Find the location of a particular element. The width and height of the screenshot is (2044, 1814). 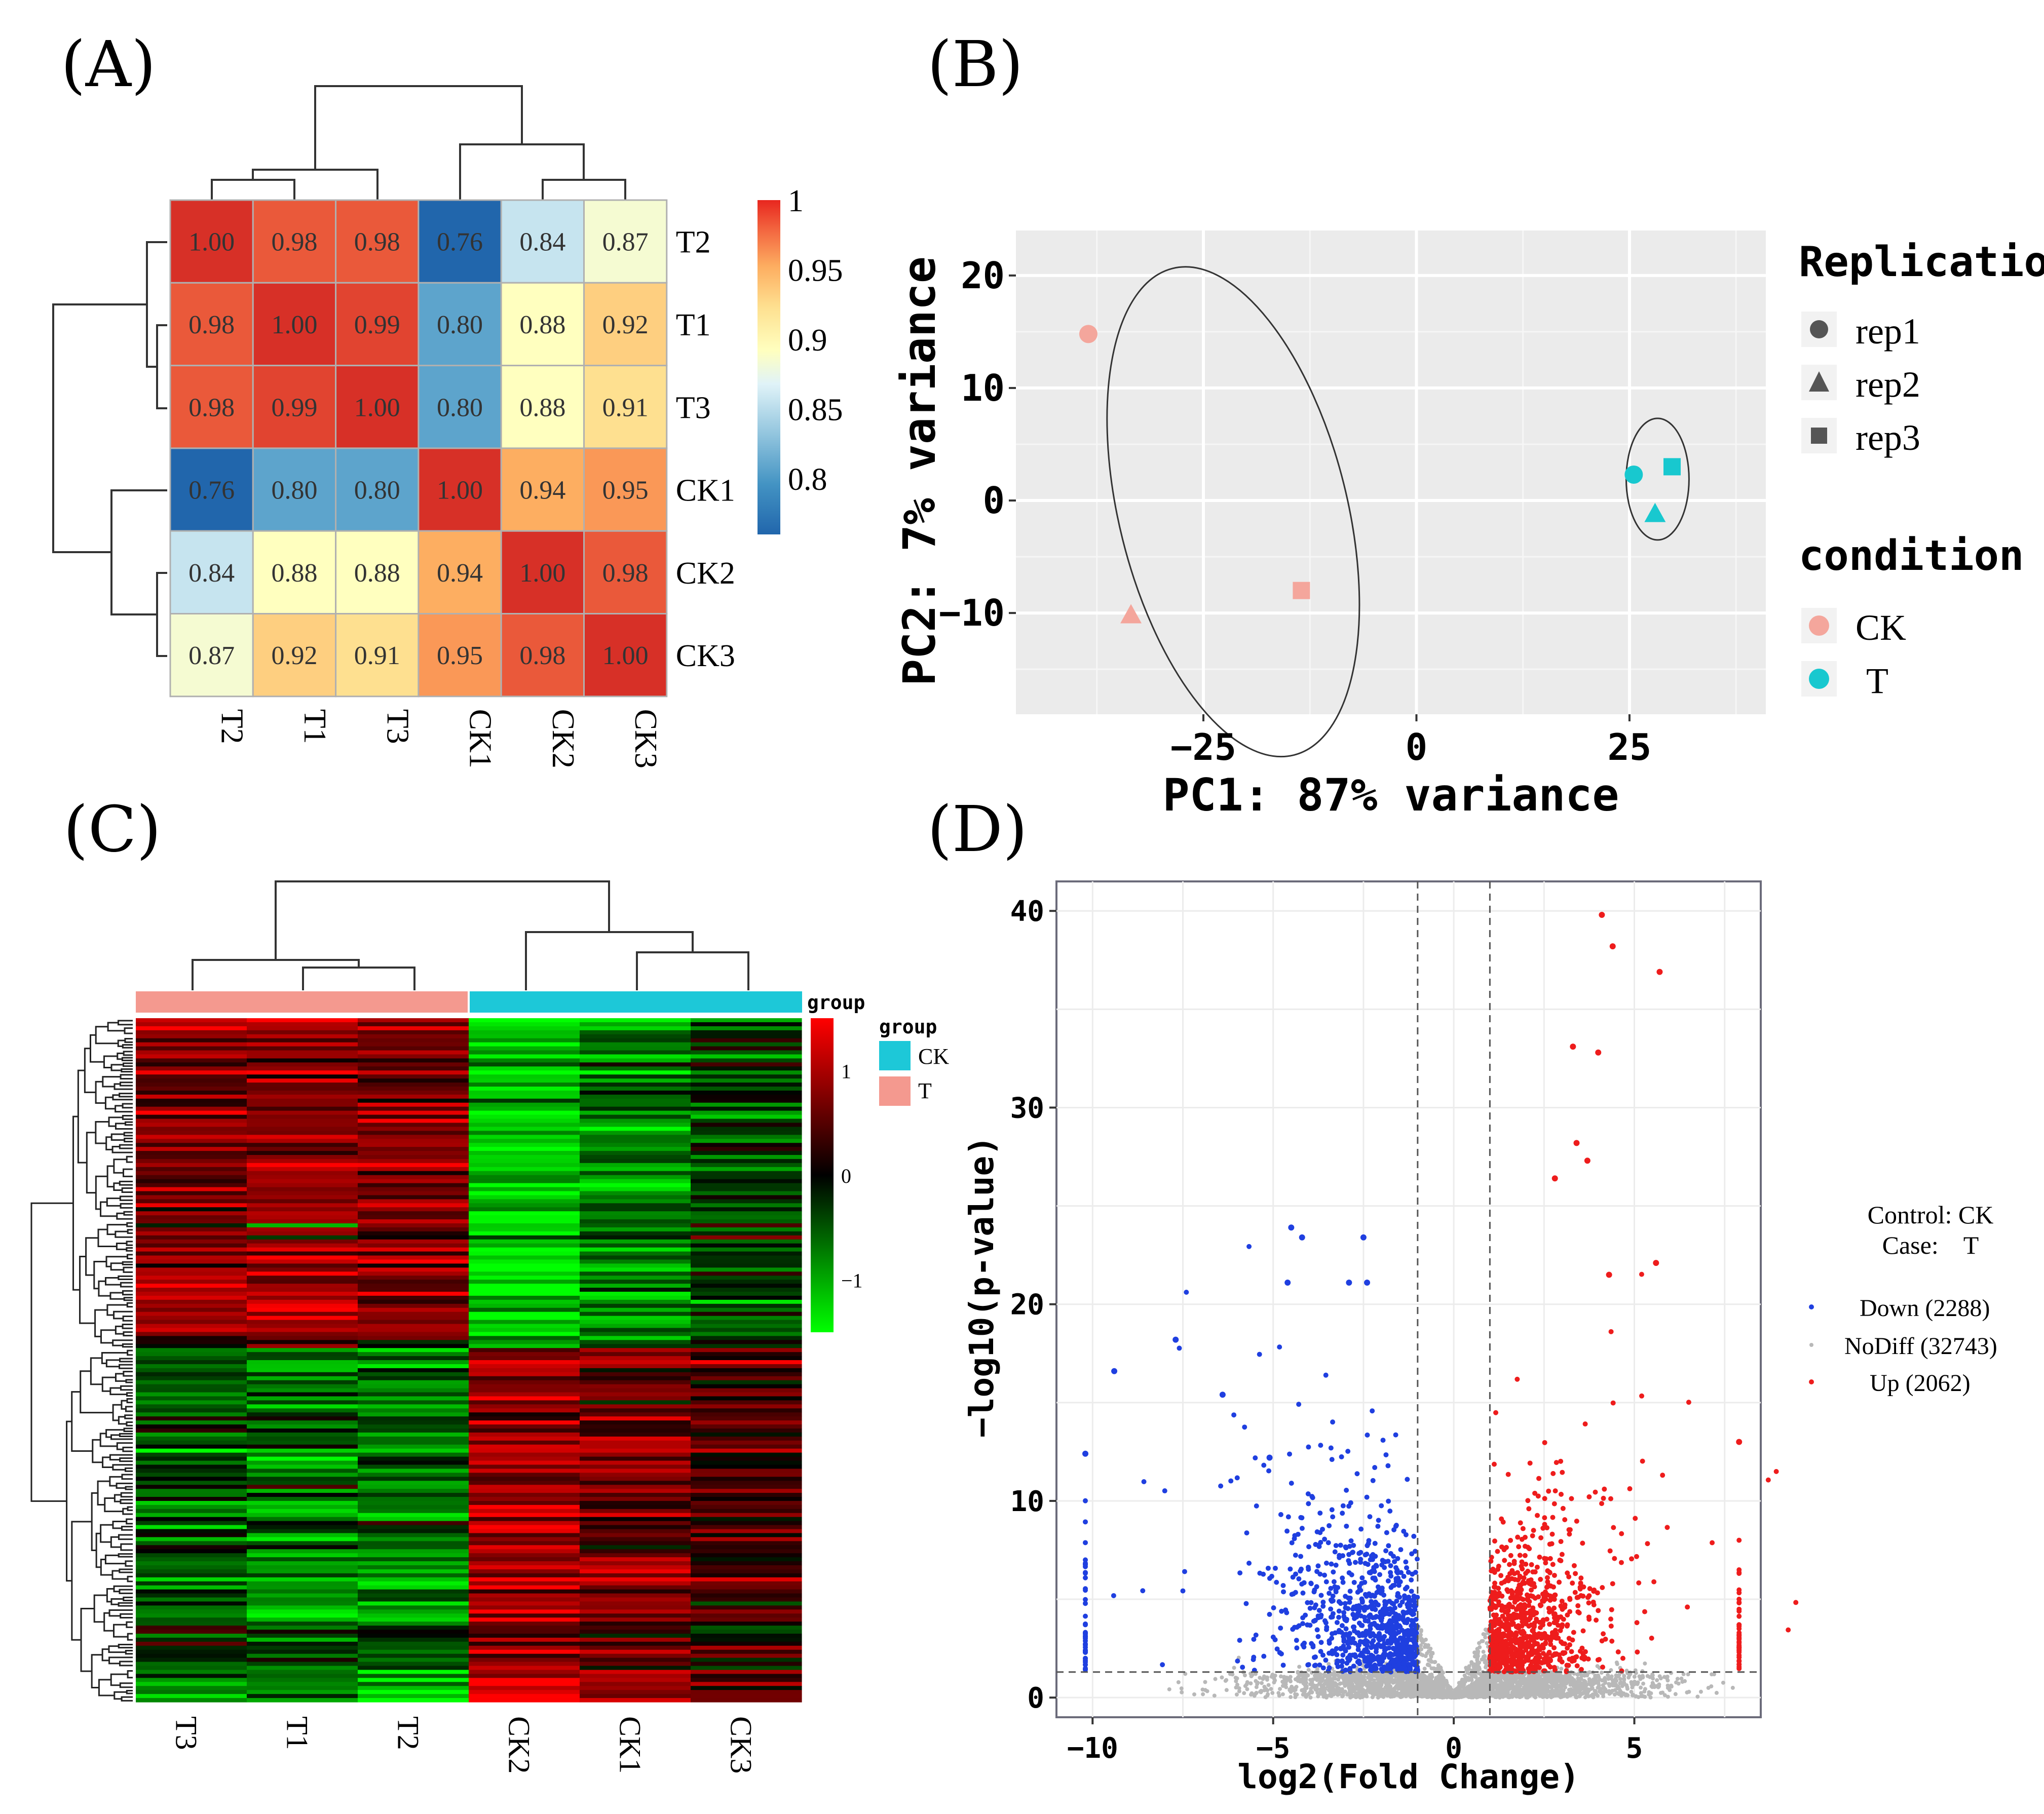

panel-a-cell-value: 0.95 is located at coordinates (626, 491).